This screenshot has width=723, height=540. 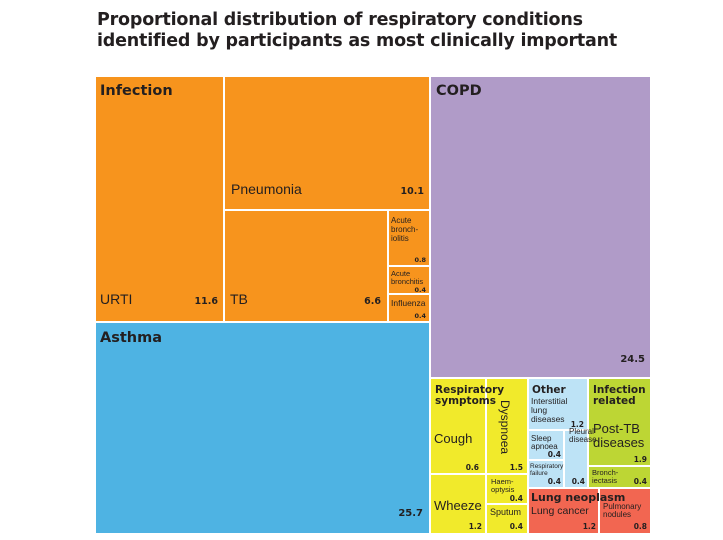 I want to click on group-label-other: Other, so click(x=549, y=390).